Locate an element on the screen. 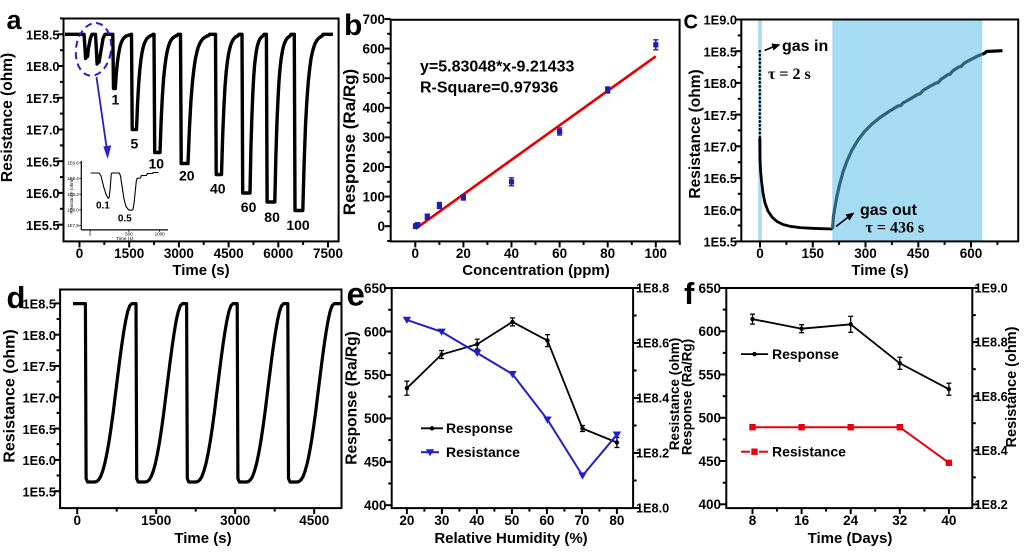  svg-text: y=5.83048*x-9.21433 is located at coordinates (497, 67).